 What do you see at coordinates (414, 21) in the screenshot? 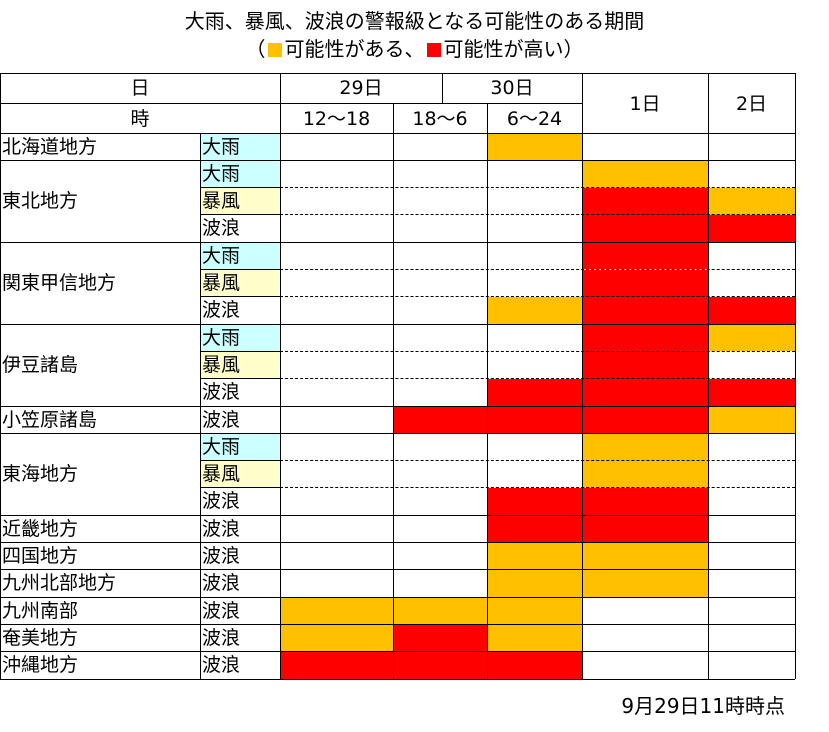
I see `page-title: 大雨、暴風、波浪の警報級となる可能性のある期間` at bounding box center [414, 21].